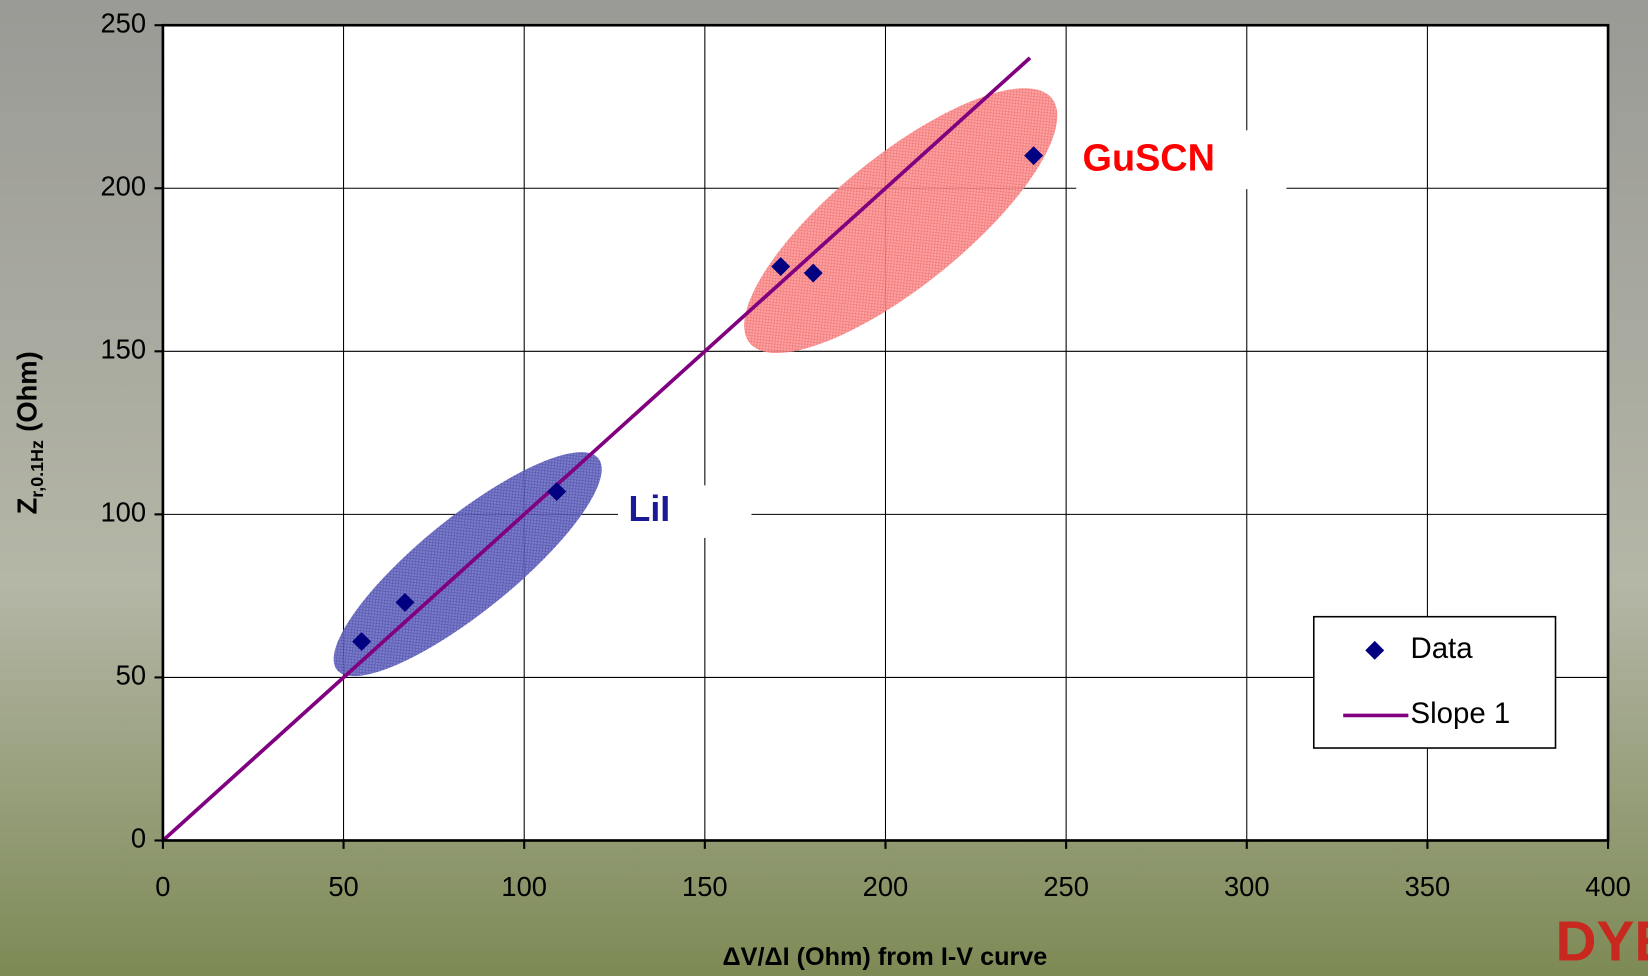 Image resolution: width=1648 pixels, height=976 pixels. I want to click on y-tick-label: 200, so click(124, 185).